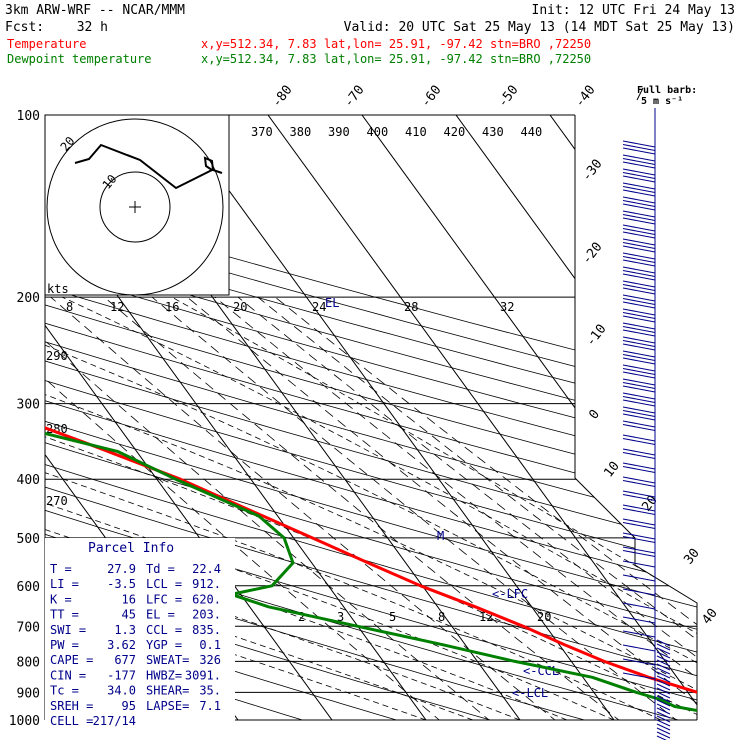 The width and height of the screenshot is (740, 740). What do you see at coordinates (596, 336) in the screenshot?
I see `isotherm-tick-label: -10` at bounding box center [596, 336].